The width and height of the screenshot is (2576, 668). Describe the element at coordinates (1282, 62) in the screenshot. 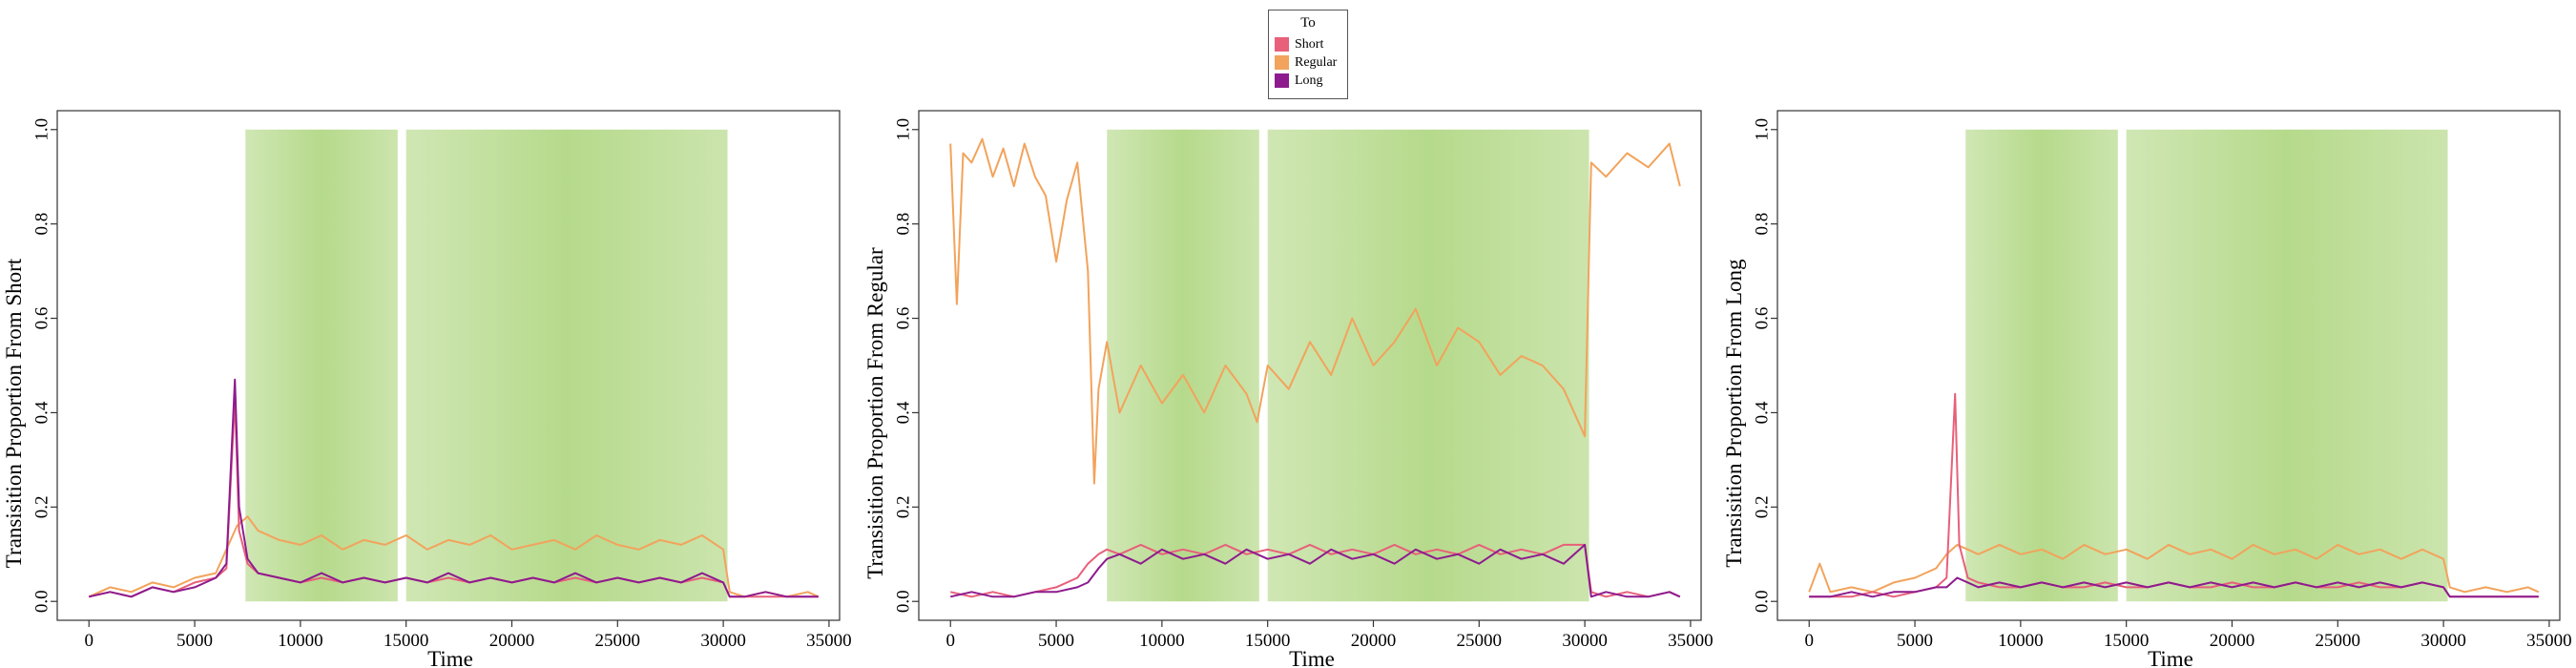

I see `legend-swatch-regular` at that location.